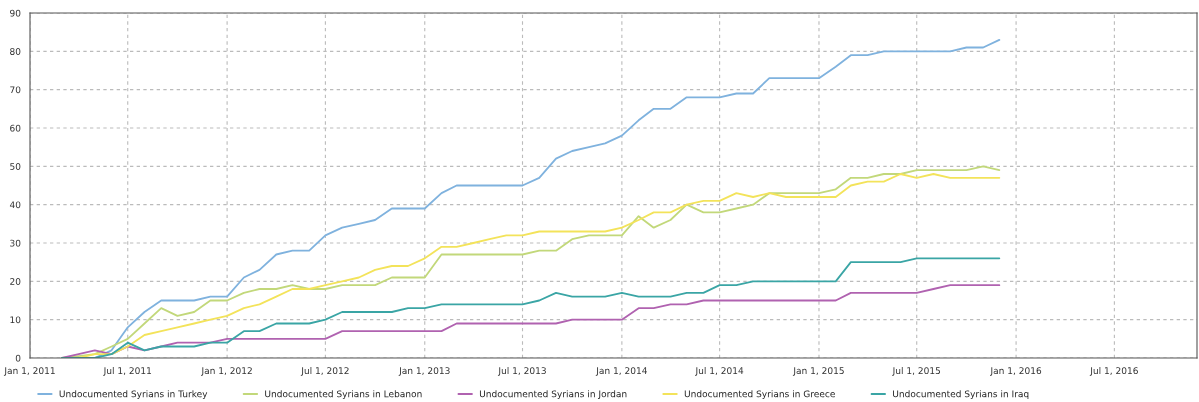  Describe the element at coordinates (621, 371) in the screenshot. I see `x-tick-label: Jan 1, 2014` at that location.